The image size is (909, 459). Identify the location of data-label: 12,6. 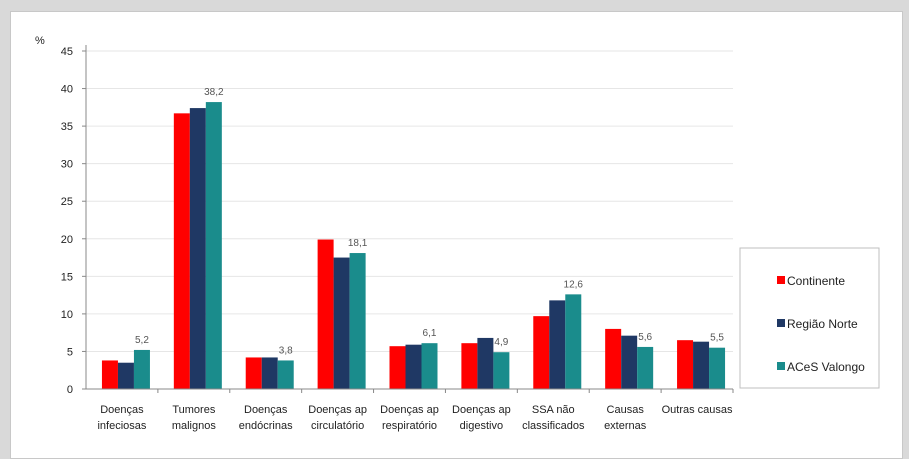
(574, 284).